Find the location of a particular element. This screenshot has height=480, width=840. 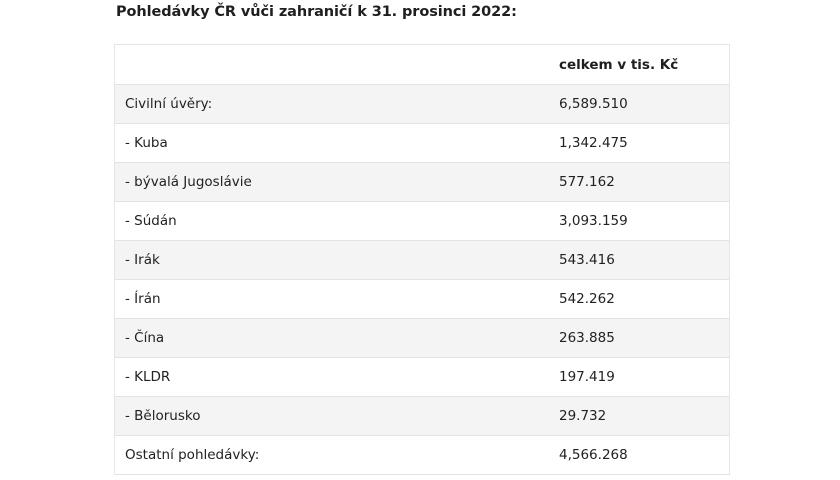

row-label: Civilní úvěry: is located at coordinates (337, 104).